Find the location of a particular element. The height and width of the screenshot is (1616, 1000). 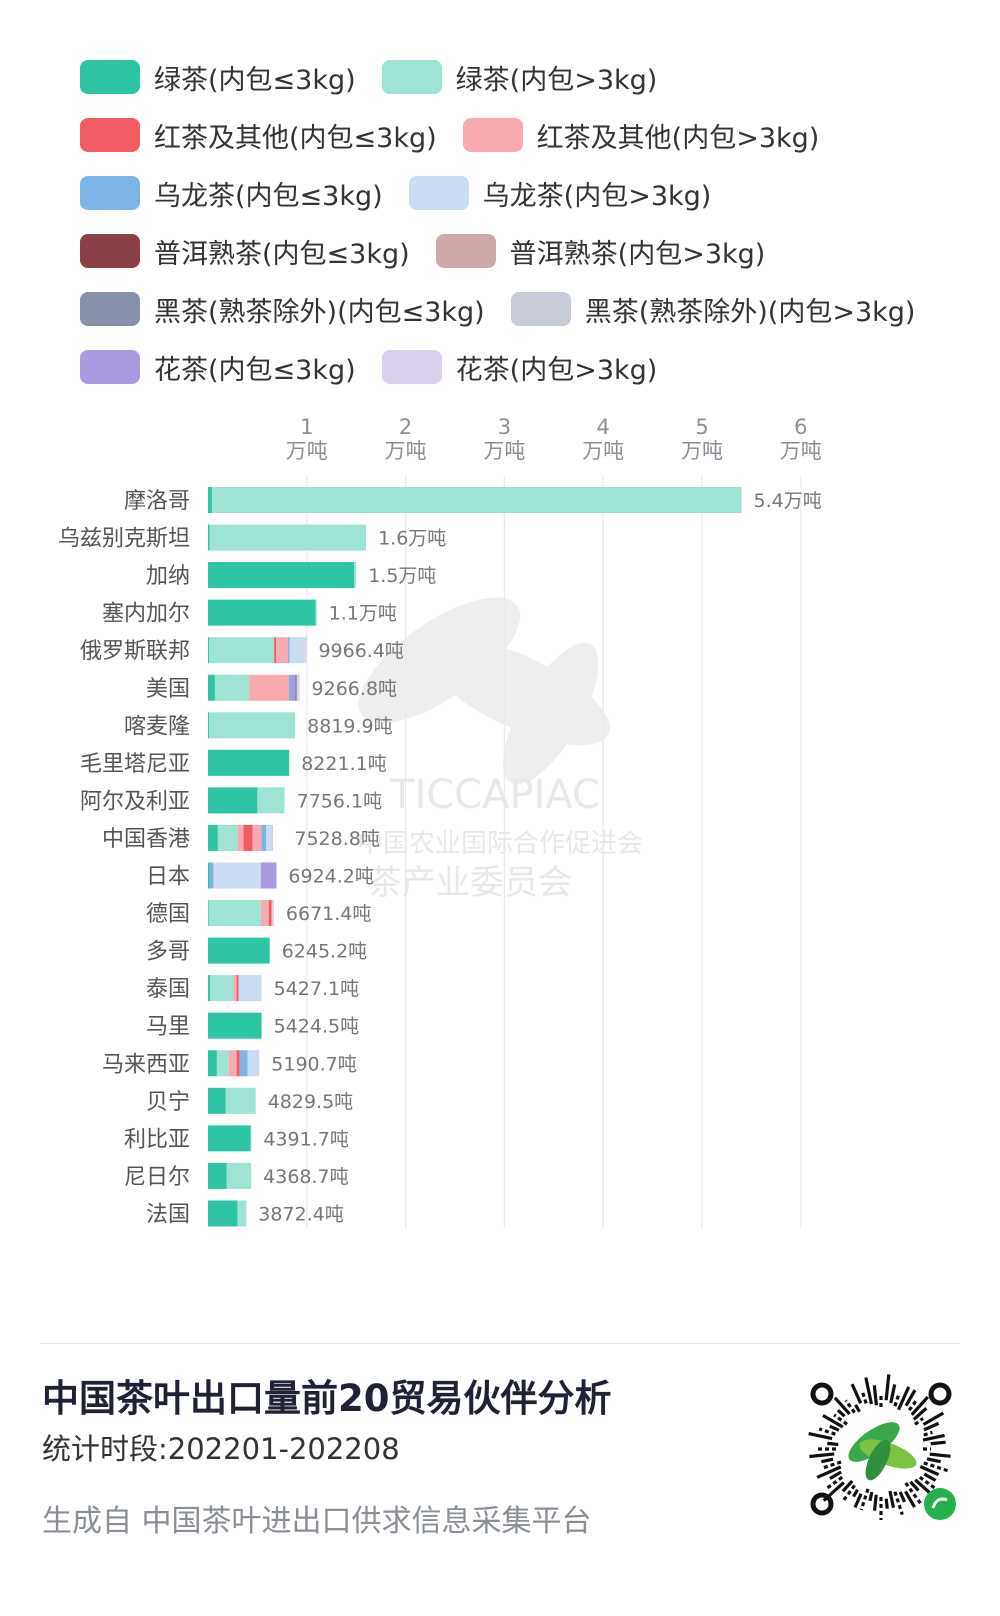

legend-row: 绿茶(内包≤3kg) 绿茶(内包>3kg) is located at coordinates (520, 77).